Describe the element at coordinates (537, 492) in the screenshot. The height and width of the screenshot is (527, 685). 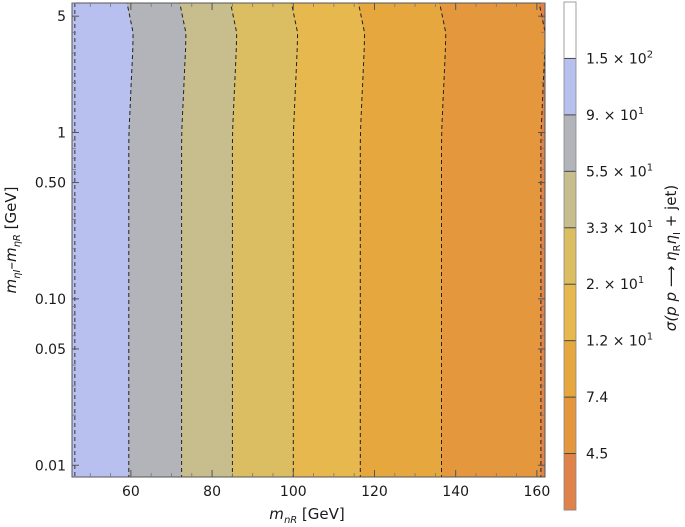
I see `x-tick-label: 160` at that location.